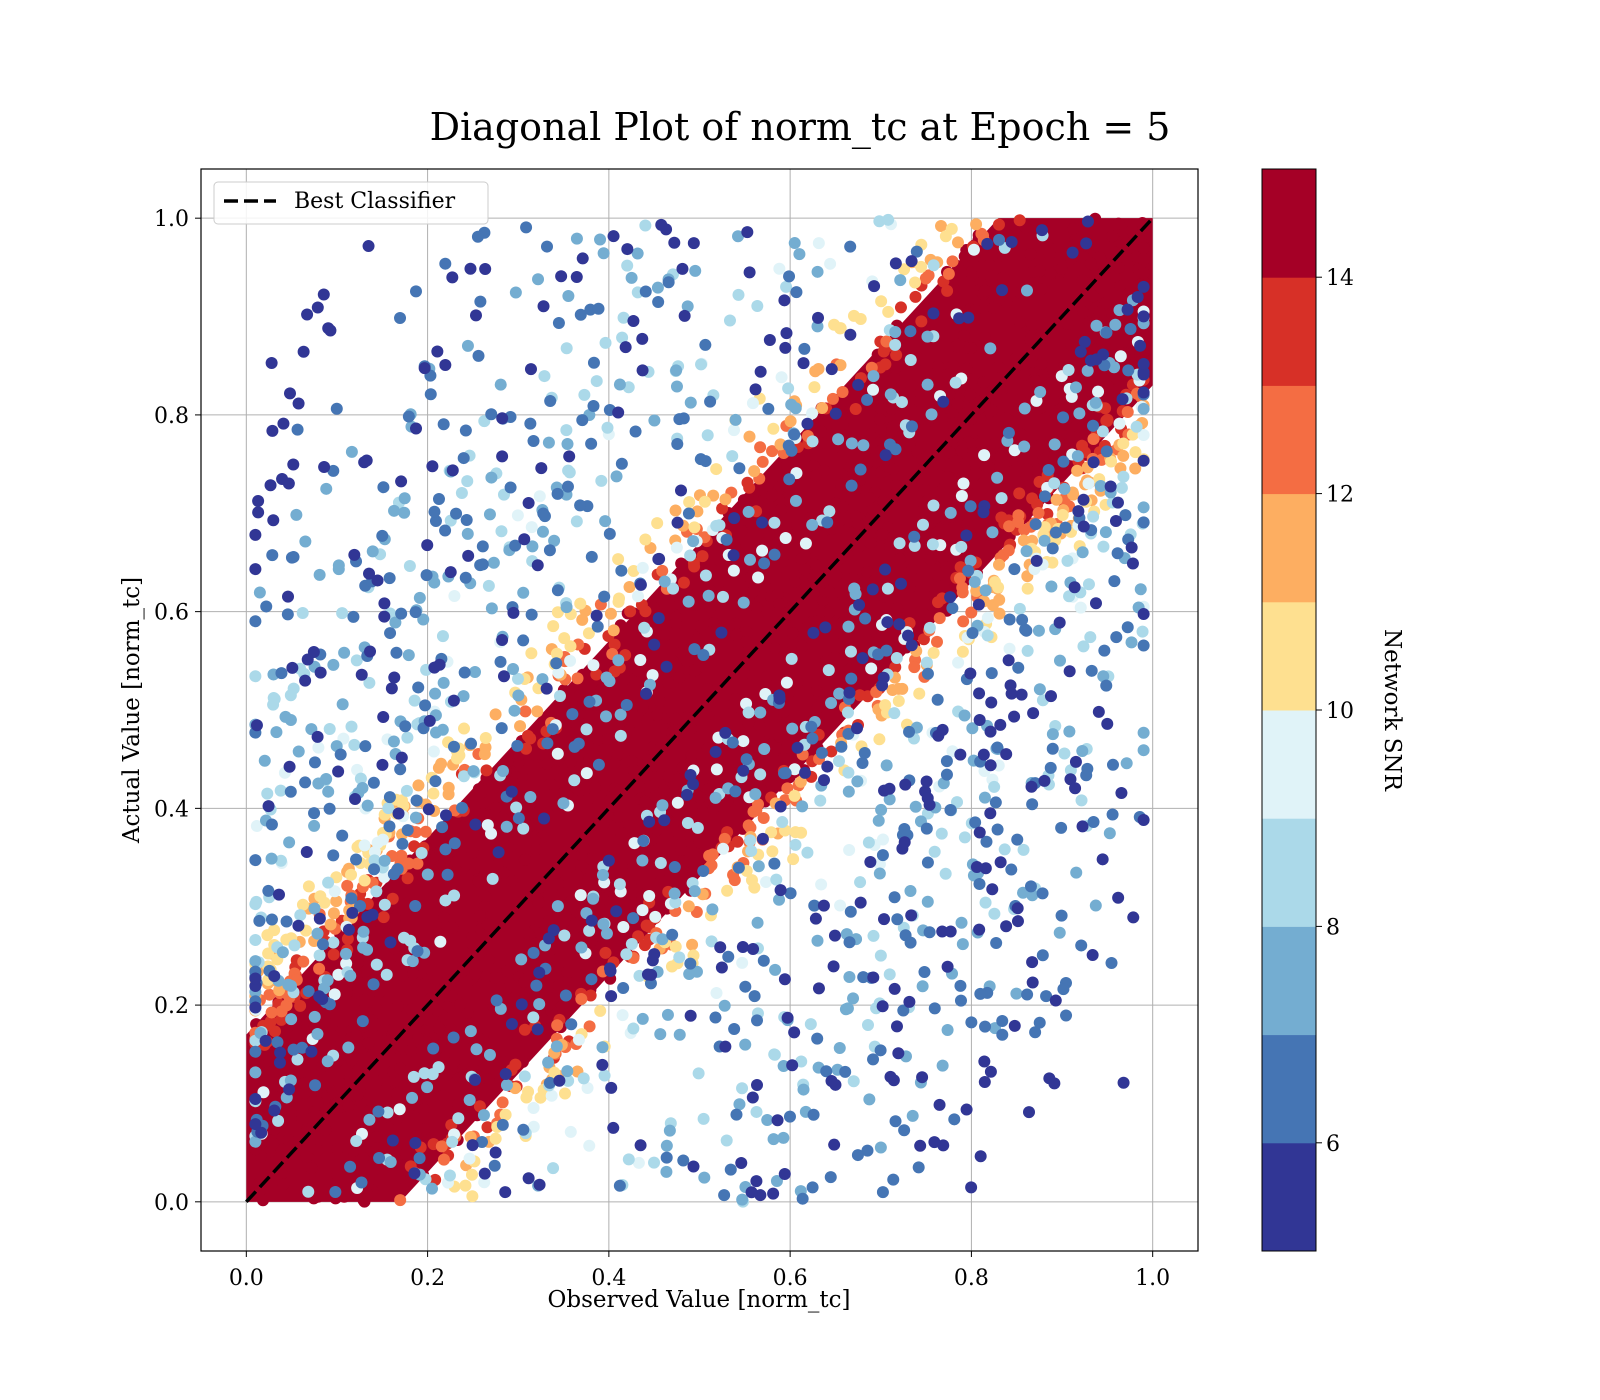  I want to click on x-tick-label: 1.0, so click(1152, 1278).